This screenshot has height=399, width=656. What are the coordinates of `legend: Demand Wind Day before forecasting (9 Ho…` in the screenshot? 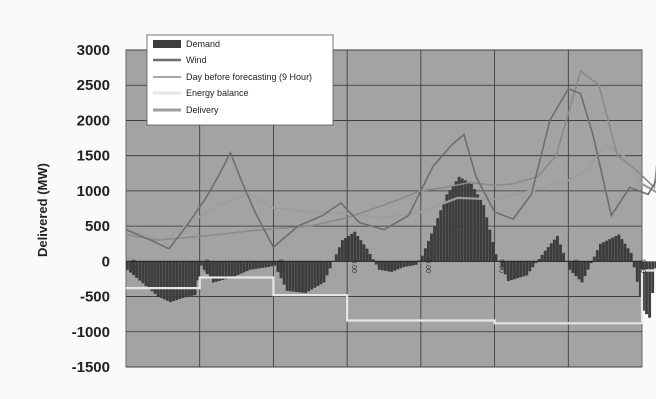 It's located at (240, 80).